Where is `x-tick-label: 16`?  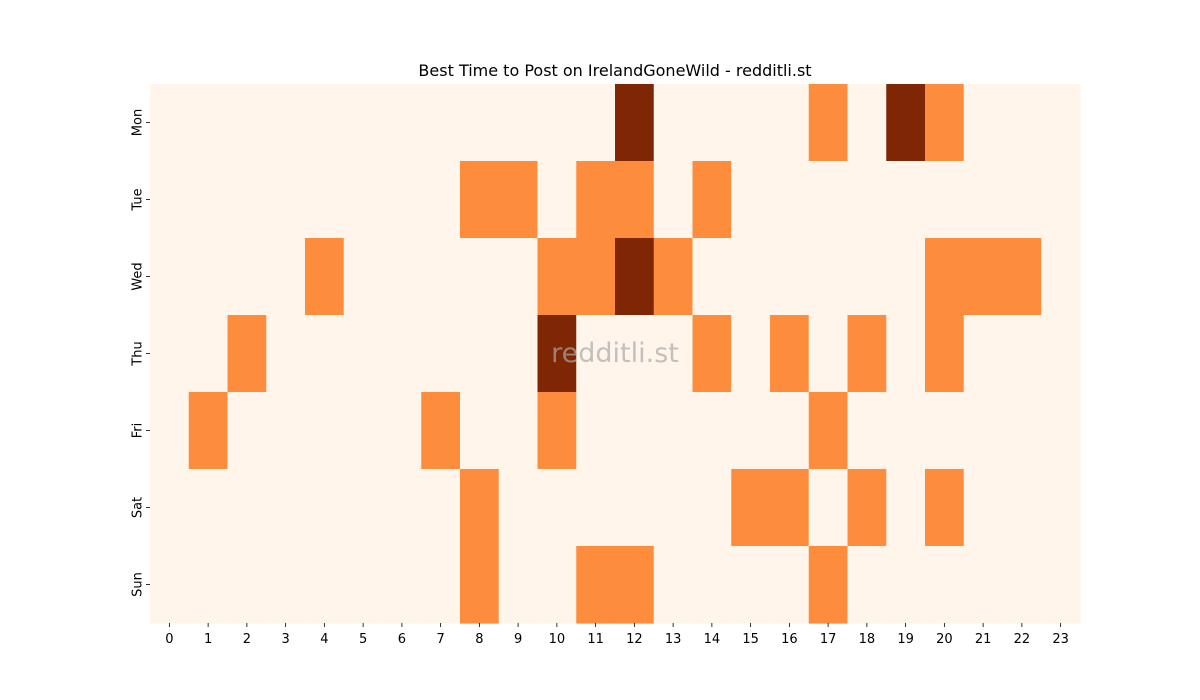 x-tick-label: 16 is located at coordinates (789, 639).